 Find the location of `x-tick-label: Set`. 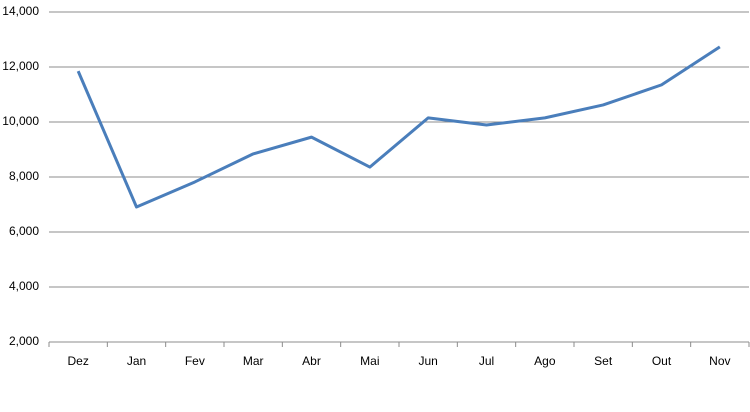

x-tick-label: Set is located at coordinates (603, 361).